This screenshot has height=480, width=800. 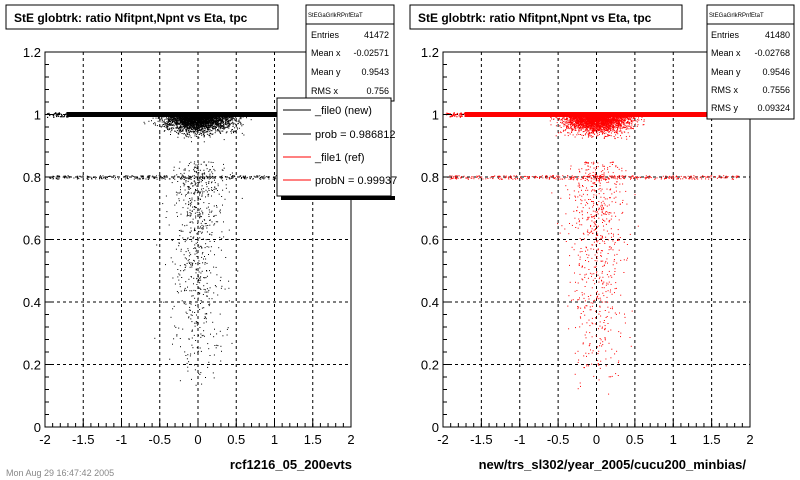 I want to click on left-x-tick-label-0: -2, so click(x=45, y=439).